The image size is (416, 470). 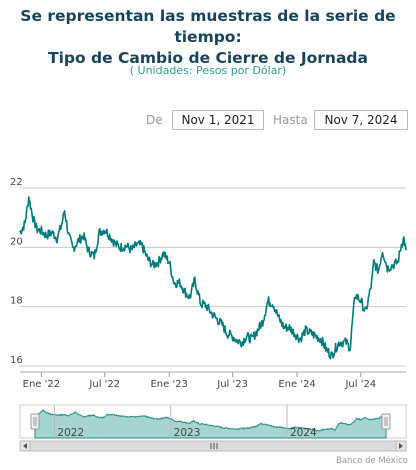 What do you see at coordinates (187, 433) in the screenshot?
I see `navigator-year-label: 2023` at bounding box center [187, 433].